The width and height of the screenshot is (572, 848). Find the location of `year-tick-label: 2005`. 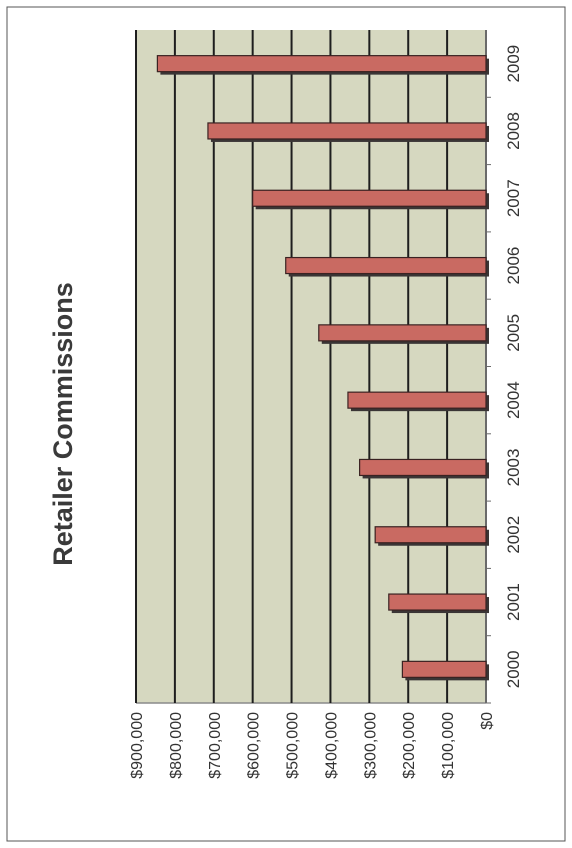

year-tick-label: 2005 is located at coordinates (513, 333).